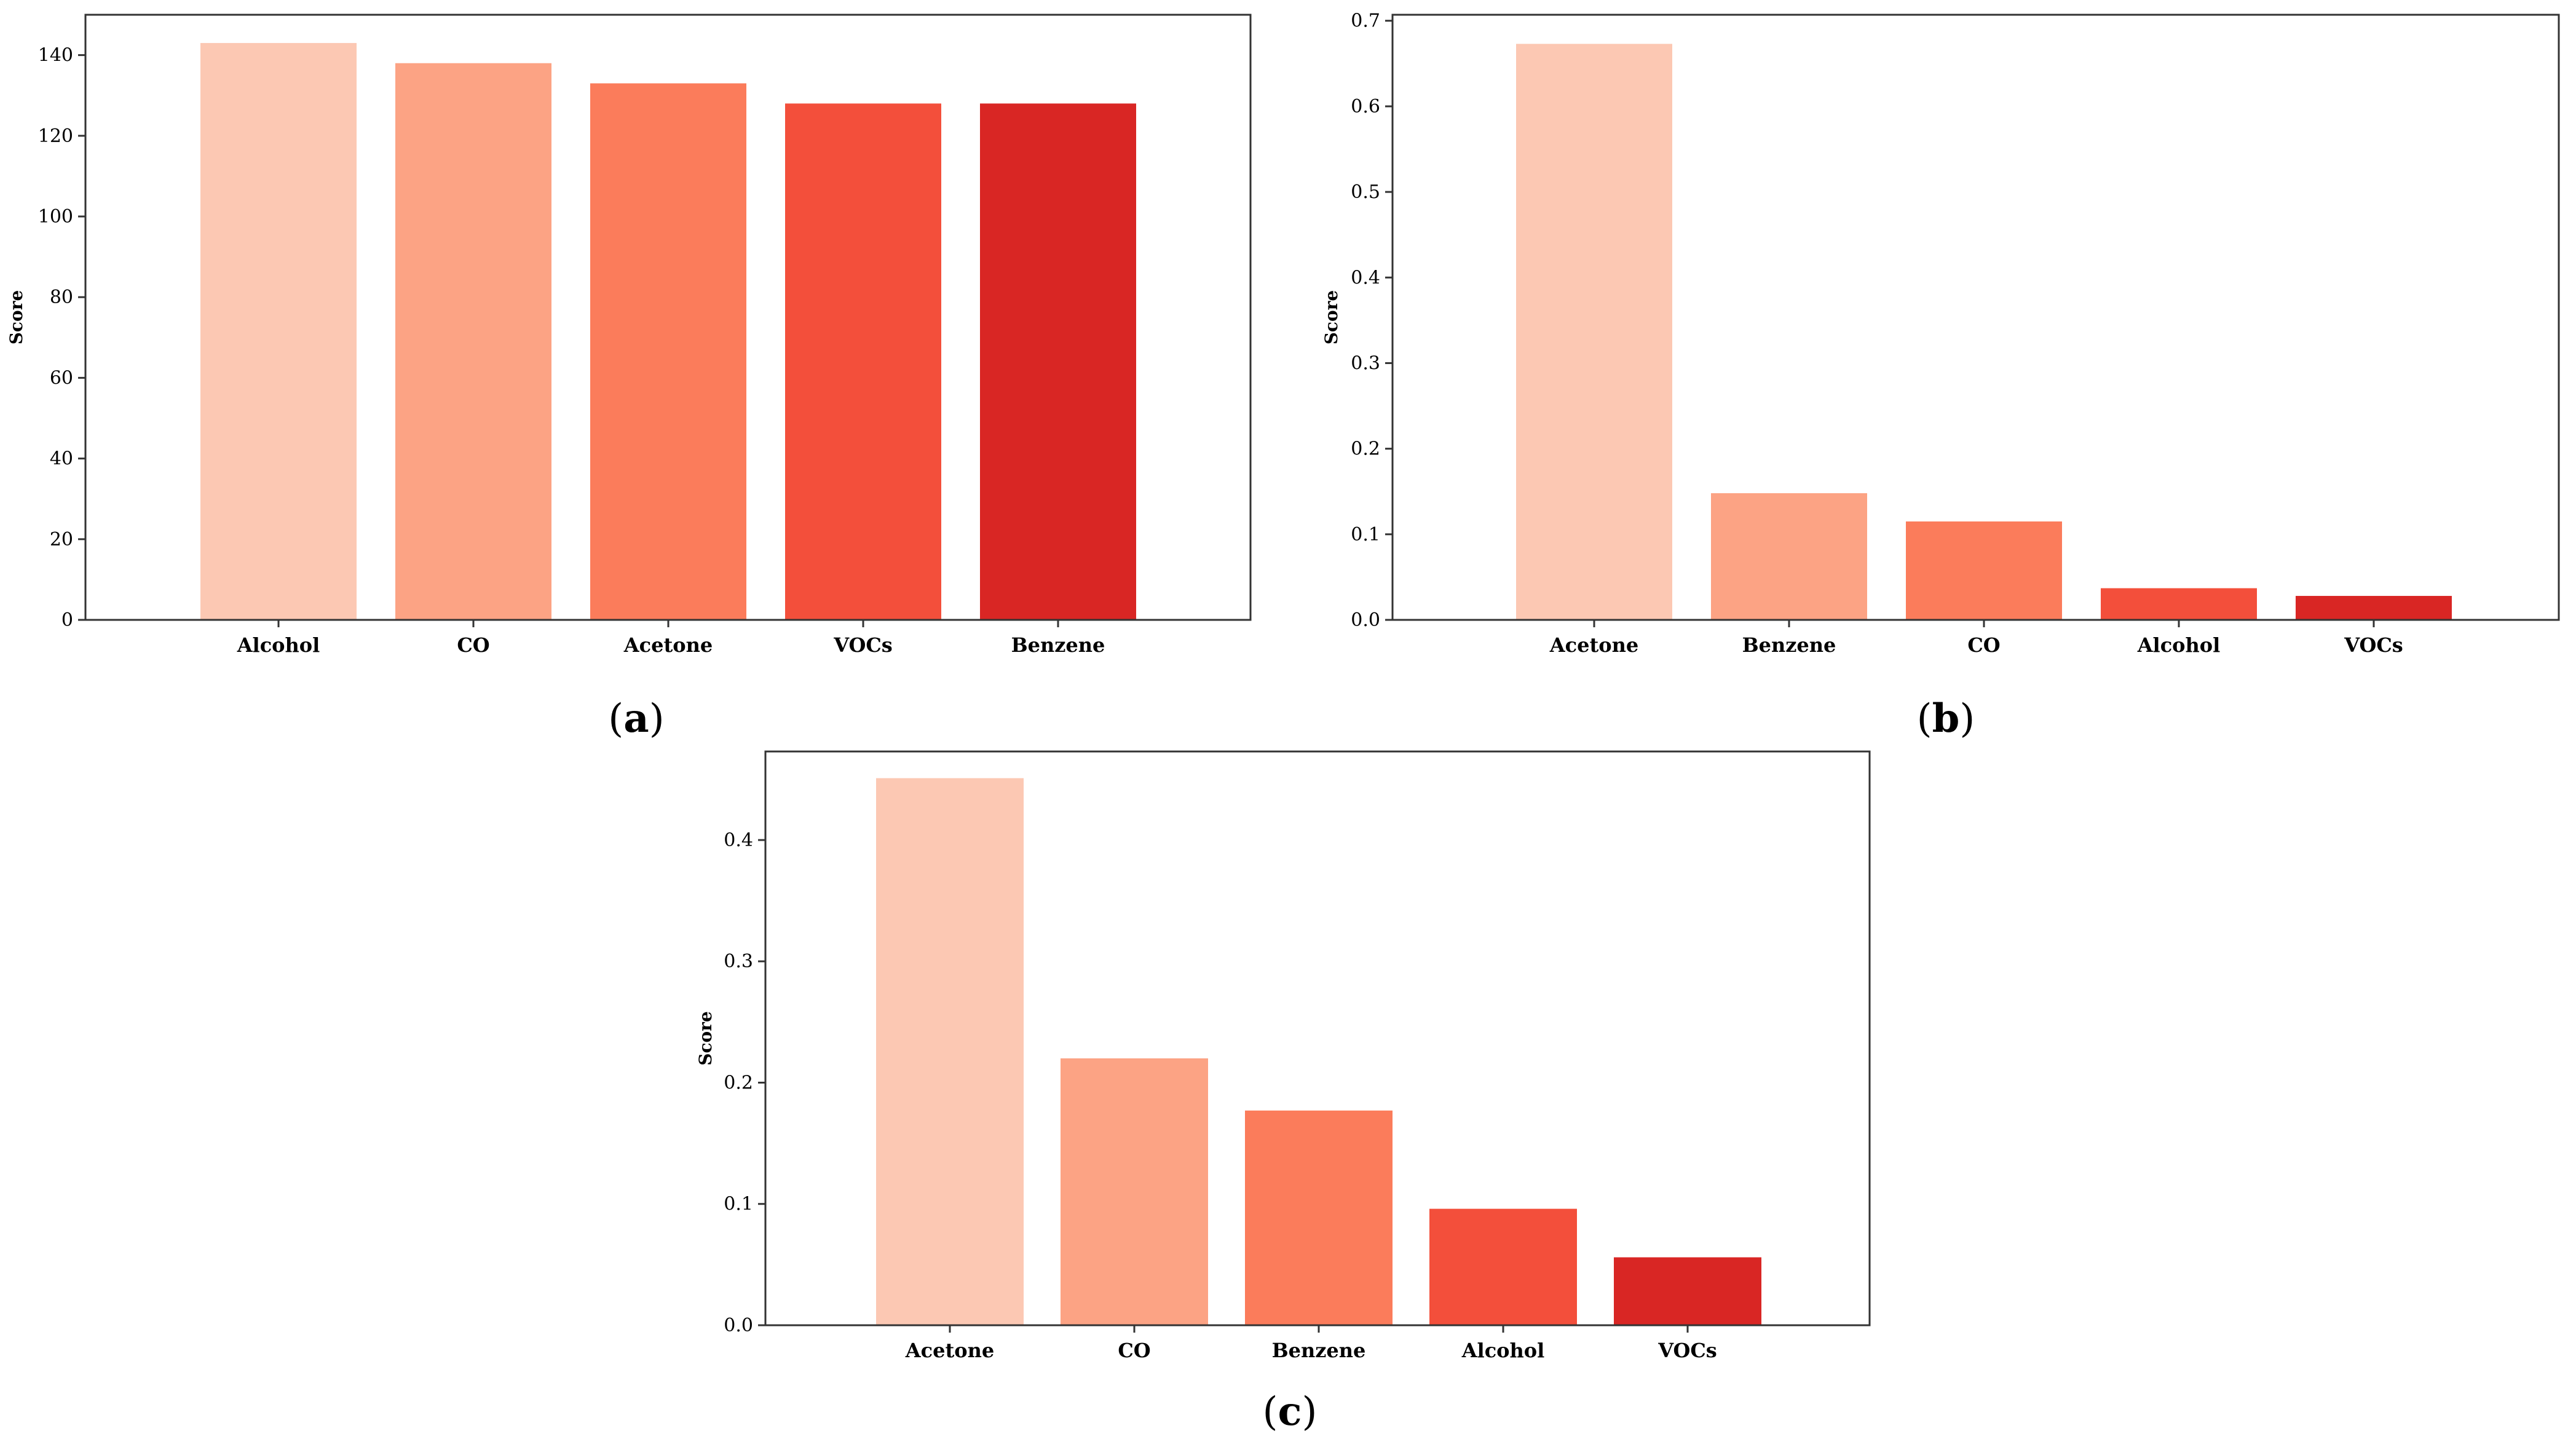 The height and width of the screenshot is (1447, 2576). I want to click on panel-a-x-tick-label: Acetone, so click(668, 645).